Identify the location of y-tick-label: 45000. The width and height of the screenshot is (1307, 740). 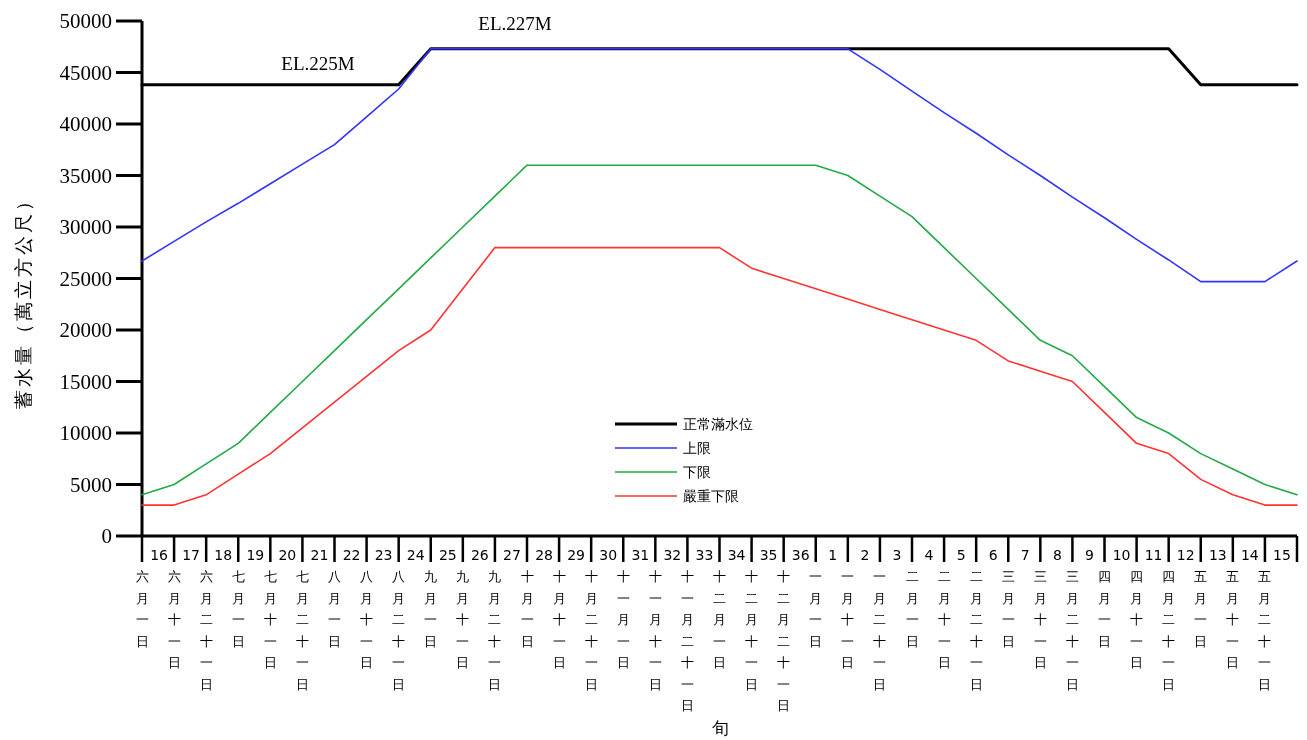
(85, 72).